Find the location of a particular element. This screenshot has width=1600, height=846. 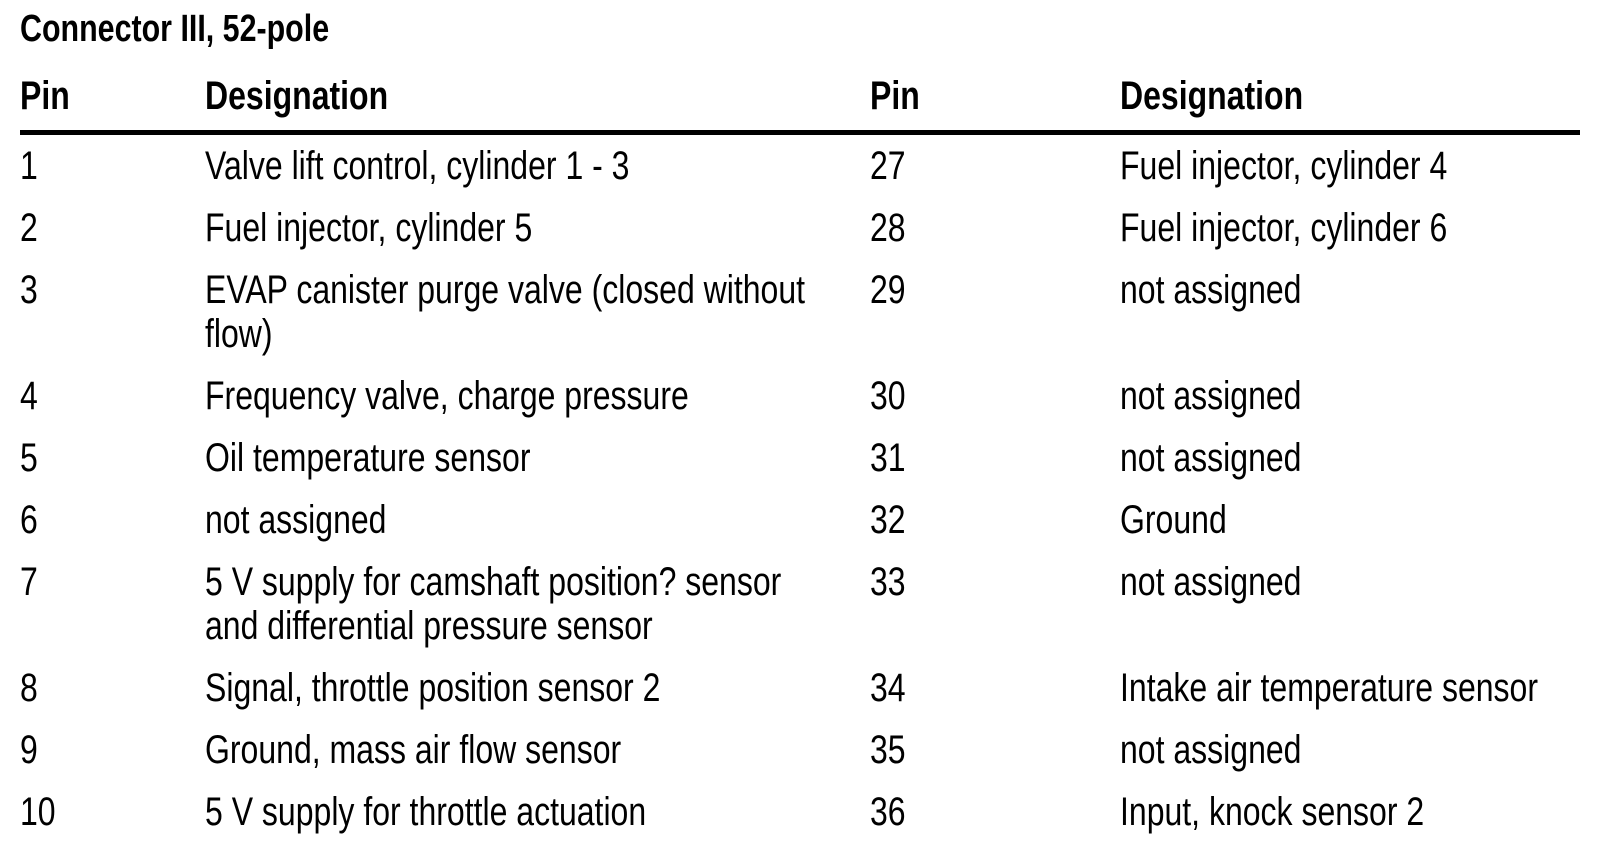

designation-cell: Fuel injector, cylinder 4 is located at coordinates (1350, 165).